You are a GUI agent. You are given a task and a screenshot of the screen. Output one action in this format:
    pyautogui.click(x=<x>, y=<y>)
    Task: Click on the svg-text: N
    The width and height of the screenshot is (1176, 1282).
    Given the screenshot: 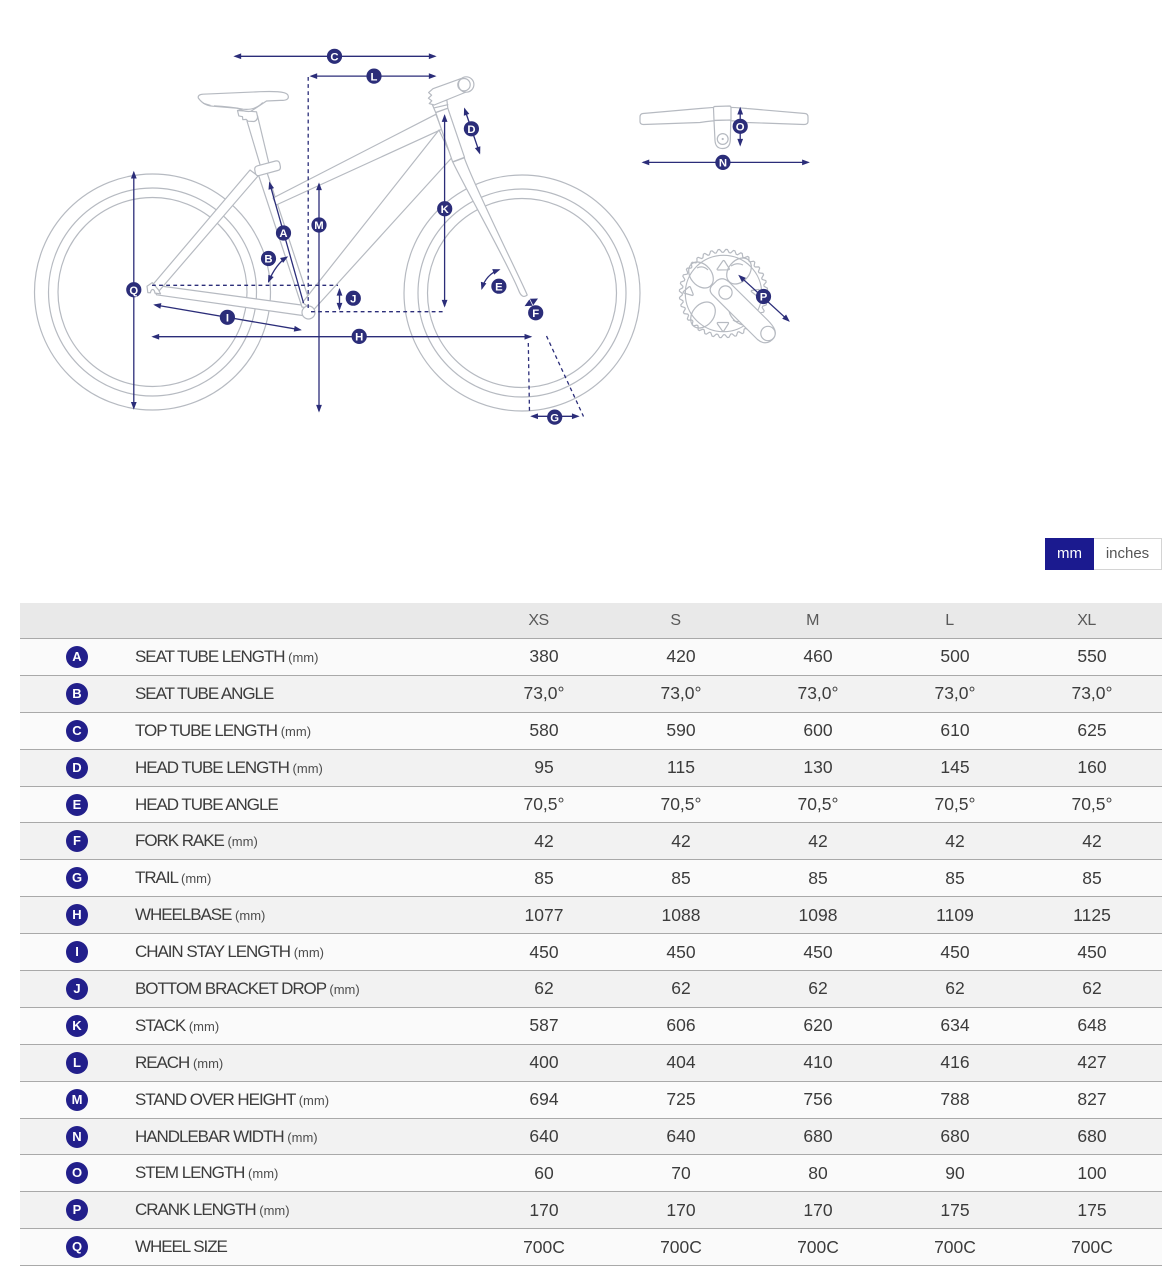 What is the action you would take?
    pyautogui.click(x=723, y=164)
    